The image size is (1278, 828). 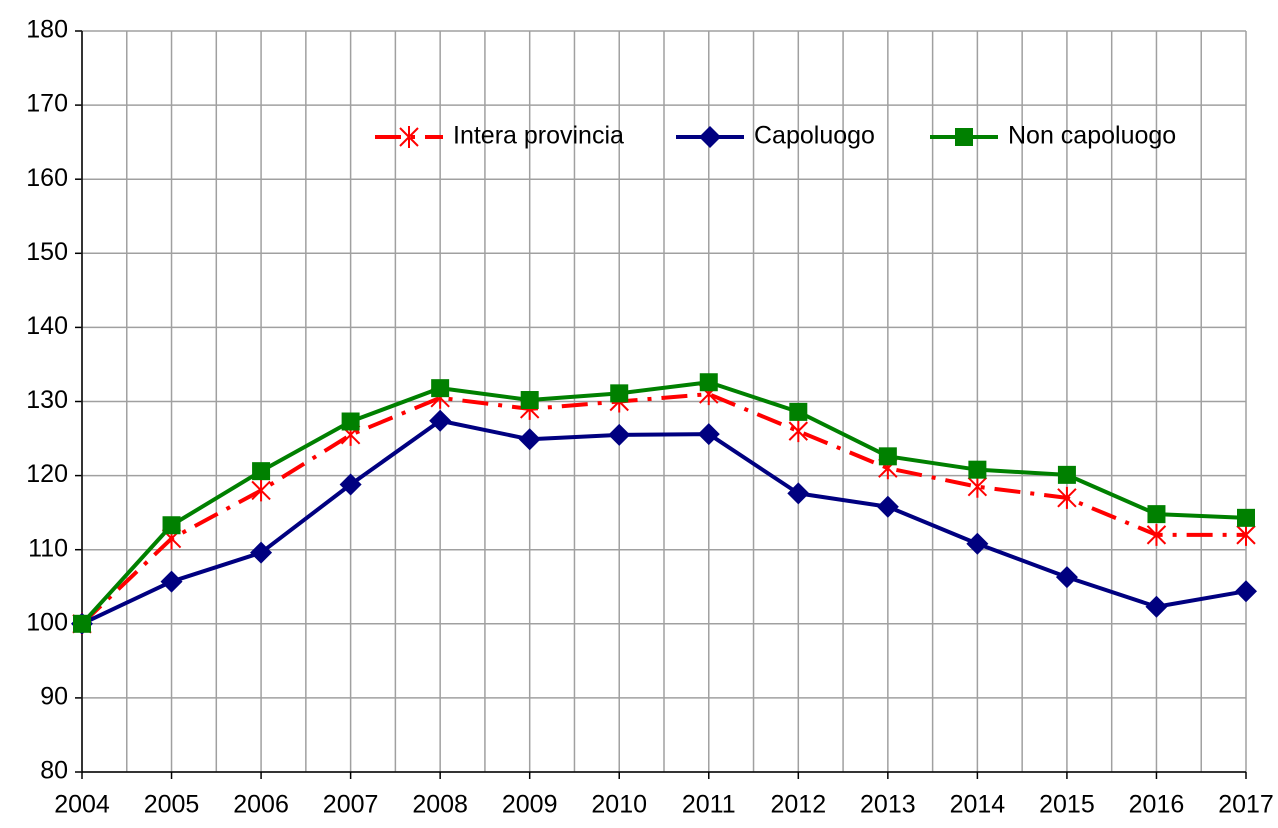 I want to click on x-tick-label: 2011, so click(x=709, y=805).